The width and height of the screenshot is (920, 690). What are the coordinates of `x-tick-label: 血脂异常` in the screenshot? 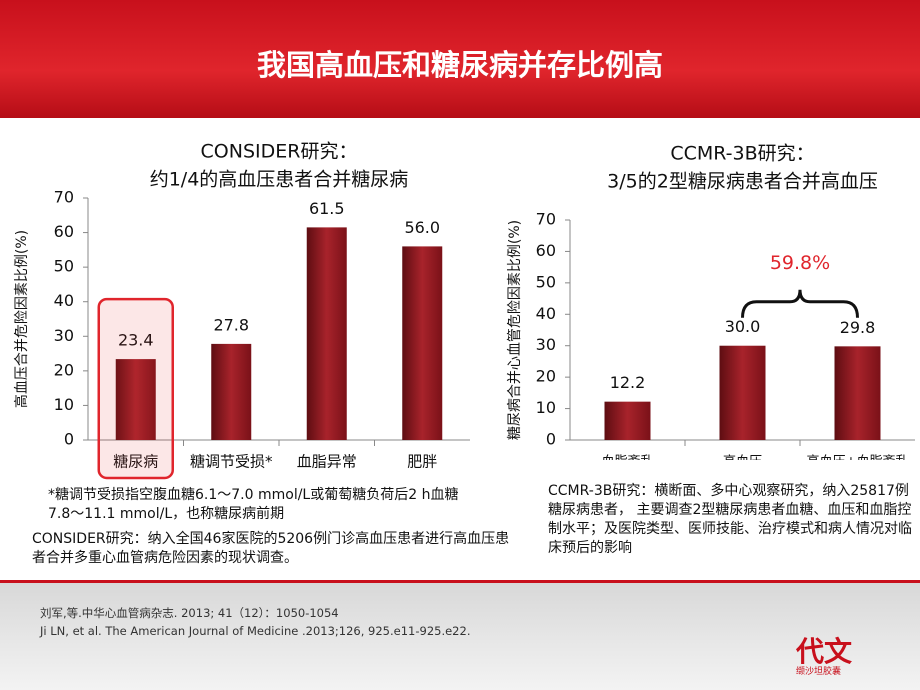 It's located at (327, 462).